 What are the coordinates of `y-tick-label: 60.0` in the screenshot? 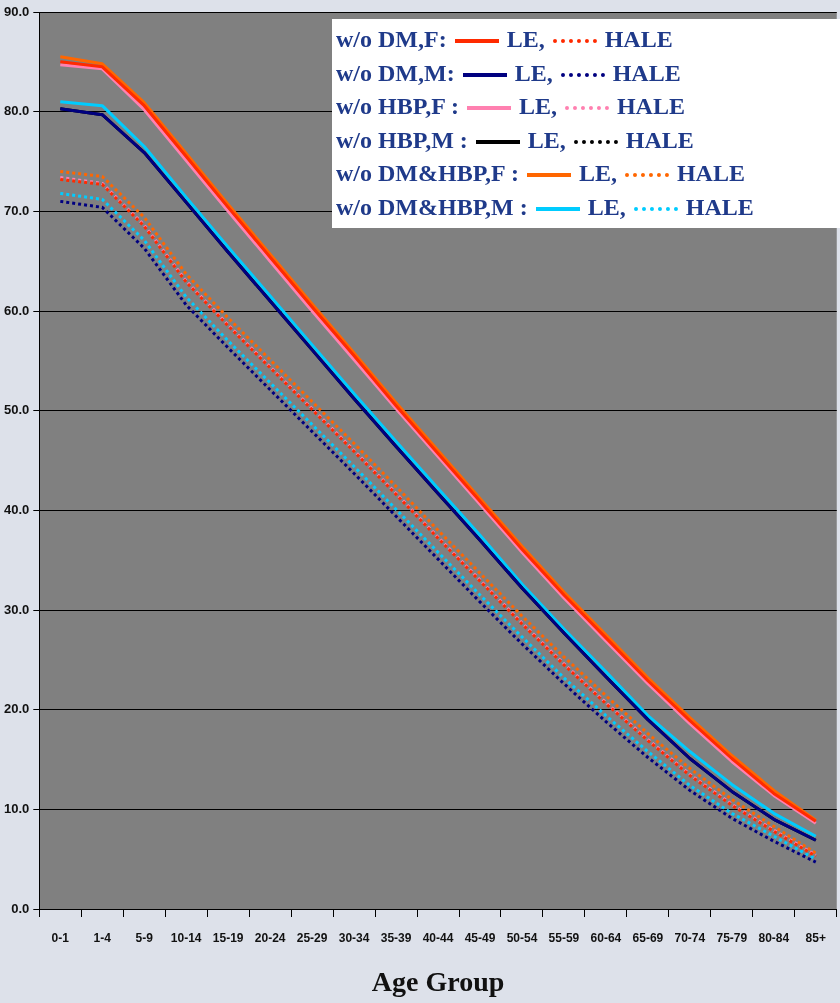 It's located at (16, 310).